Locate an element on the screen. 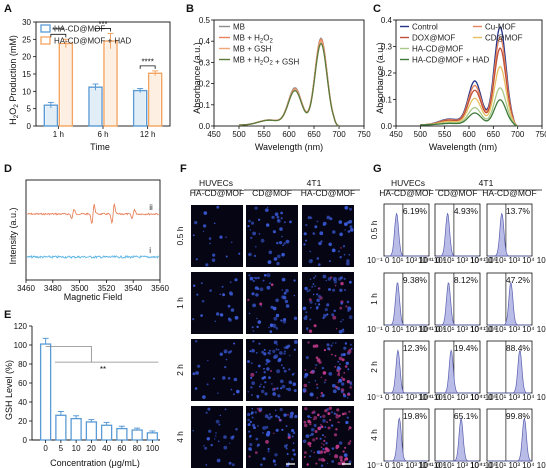 Image resolution: width=546 pixels, height=468 pixels. panel-d-xtick-label: 3560 is located at coordinates (160, 288).